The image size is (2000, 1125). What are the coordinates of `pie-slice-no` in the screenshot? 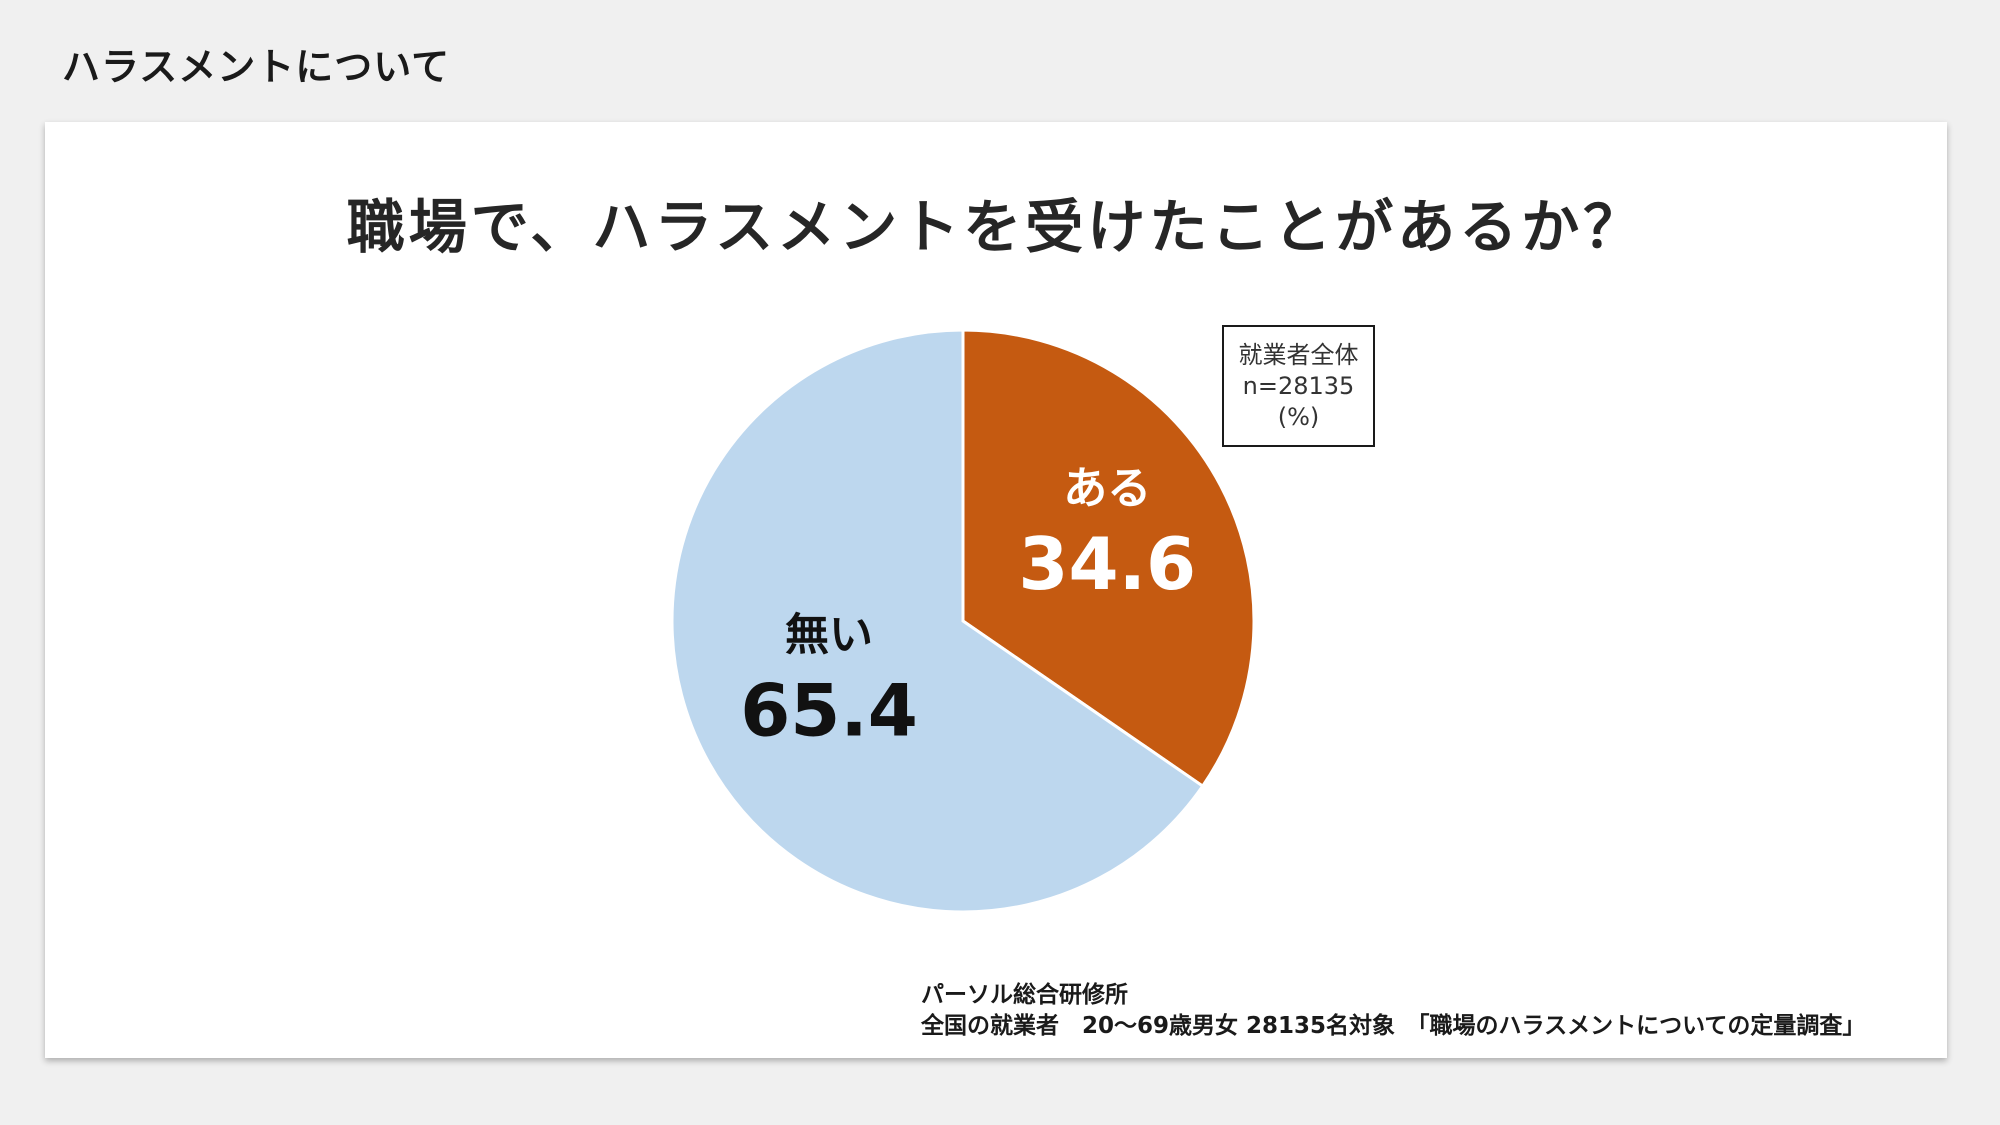 It's located at (937, 621).